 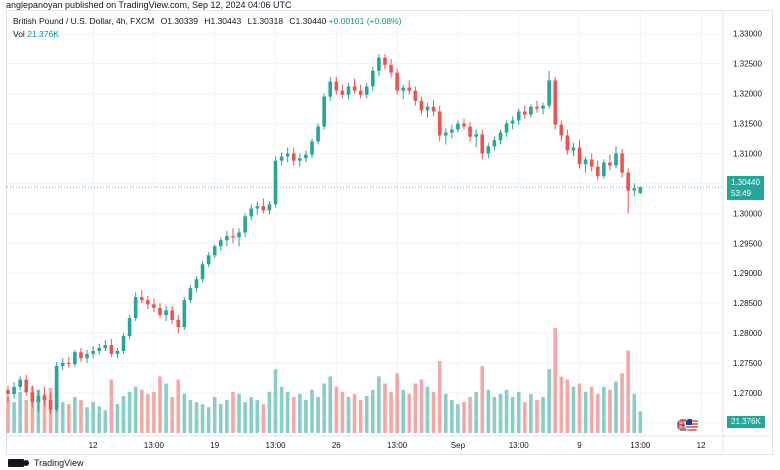 What do you see at coordinates (745, 188) in the screenshot?
I see `current-price-tag: 1.30440 53:49` at bounding box center [745, 188].